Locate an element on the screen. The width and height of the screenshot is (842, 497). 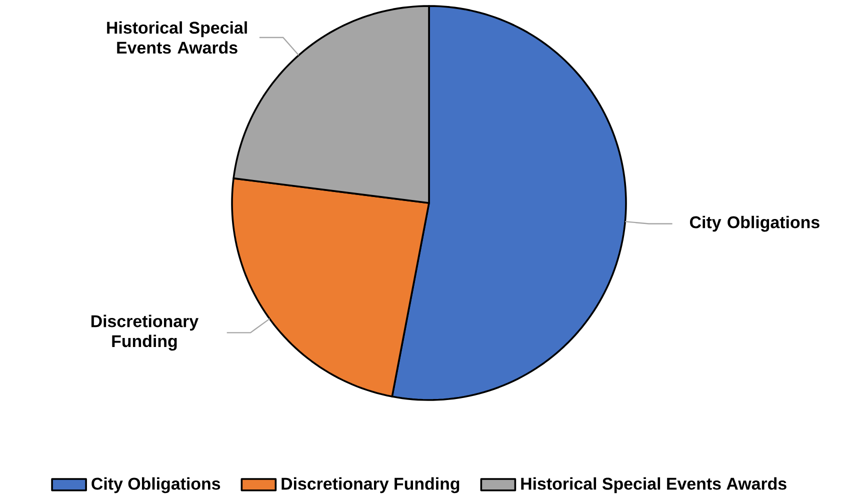
legend-label: City Obligations is located at coordinates (156, 485).